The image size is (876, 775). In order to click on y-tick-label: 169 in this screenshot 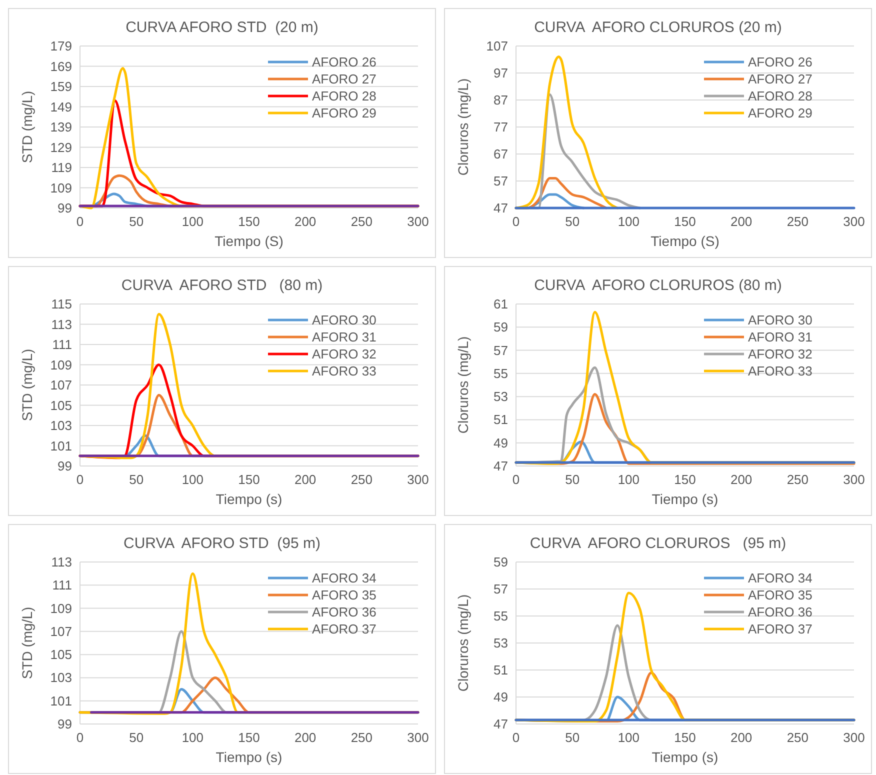, I will do `click(61, 66)`.